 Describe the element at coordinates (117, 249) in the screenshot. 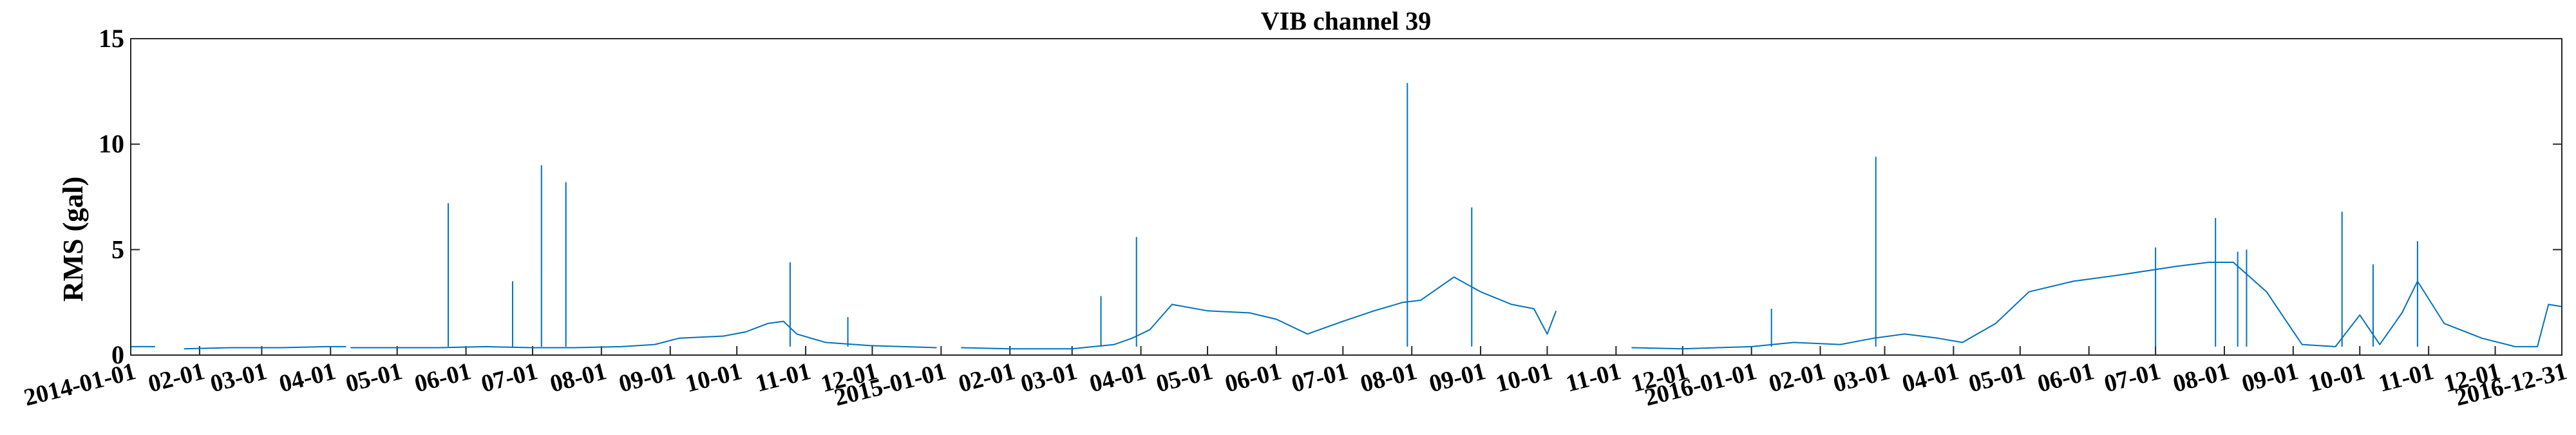

I see `y-tick-label: 5` at that location.